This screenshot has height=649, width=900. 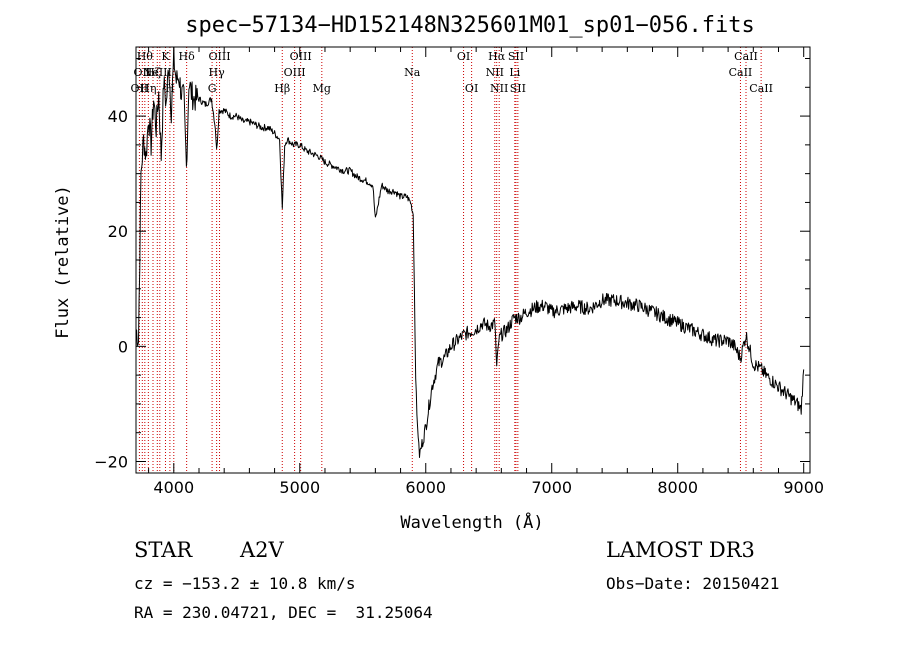 What do you see at coordinates (145, 56) in the screenshot?
I see `line-marker-label: Hθ` at bounding box center [145, 56].